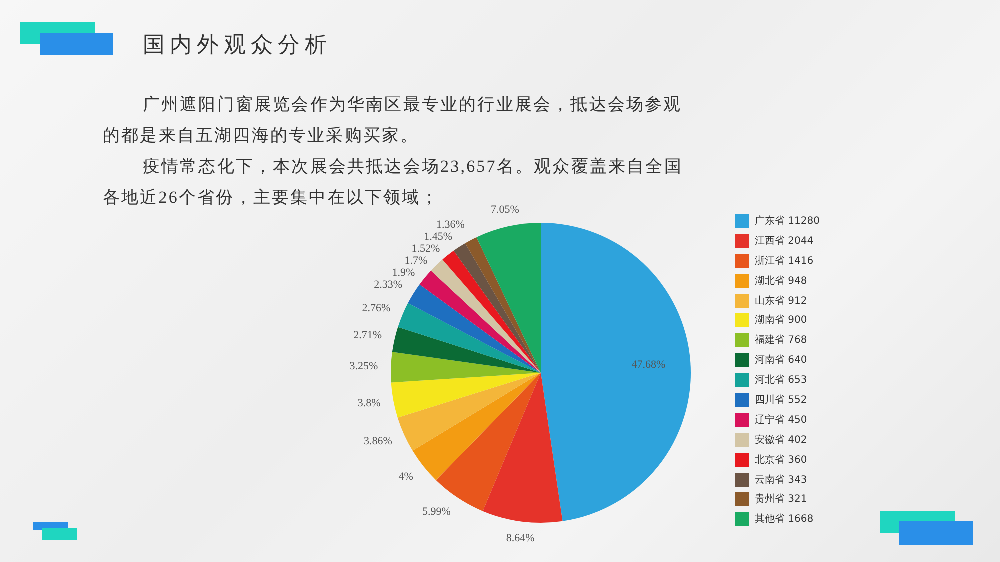 Image resolution: width=1000 pixels, height=562 pixels. I want to click on text: 广州遮阳门窗展览会作为华南区最专业的行业展会，抵达会场参观的都是来自五湖四海的专业采购买家。, so click(393, 120).